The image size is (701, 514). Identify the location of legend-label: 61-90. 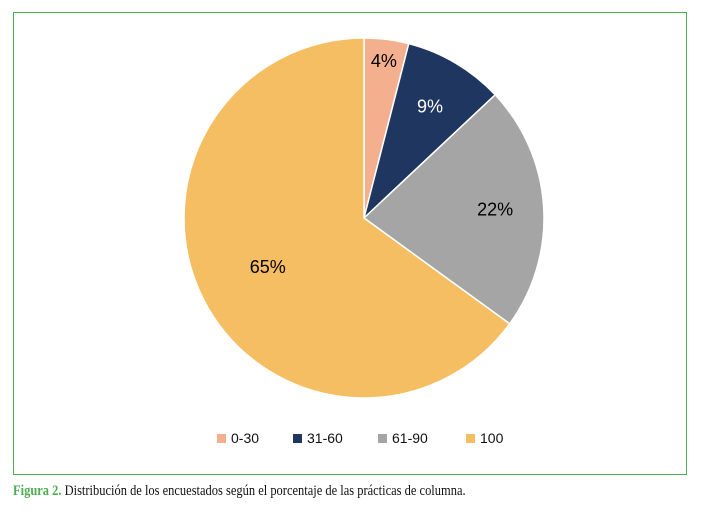
(410, 438).